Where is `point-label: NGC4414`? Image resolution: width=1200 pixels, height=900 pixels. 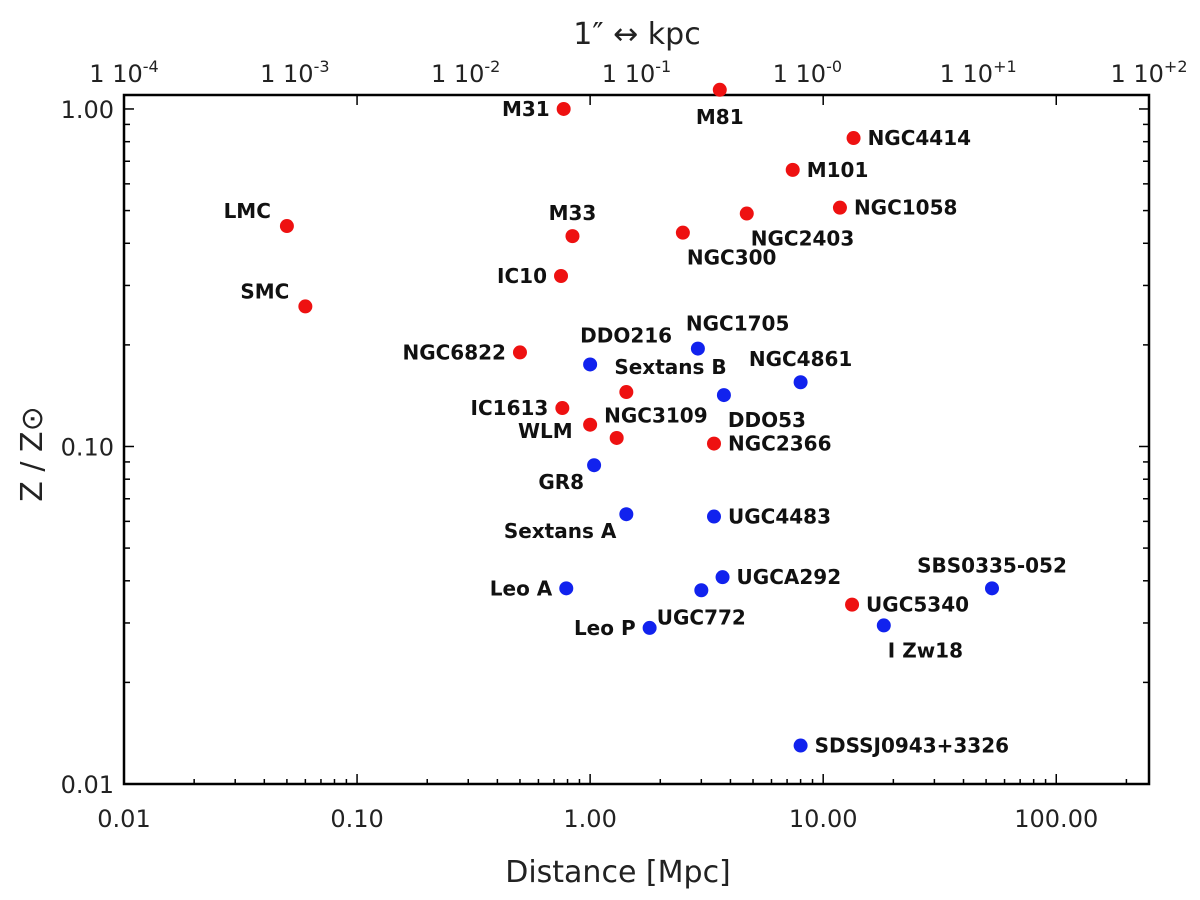 point-label: NGC4414 is located at coordinates (920, 138).